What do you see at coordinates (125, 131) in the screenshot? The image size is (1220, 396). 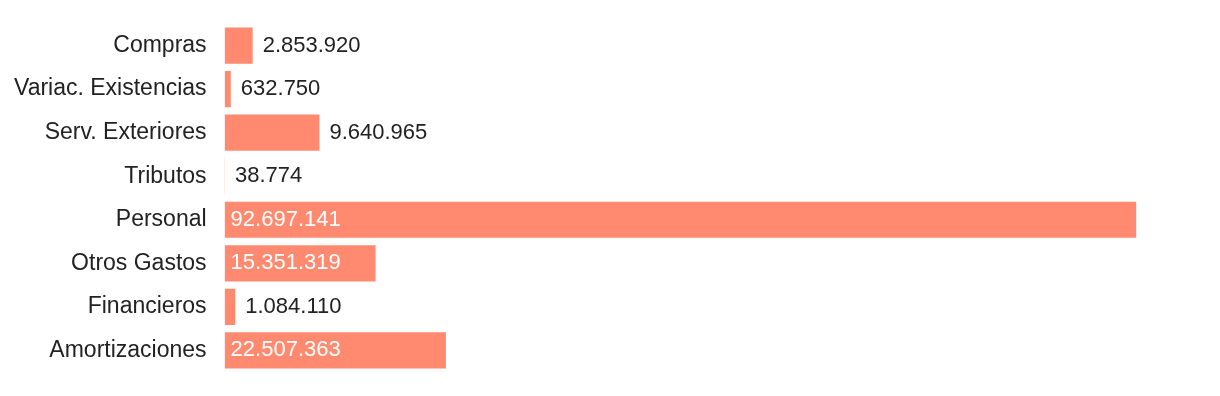 I see `y-tick-label: Serv. Exteriores` at bounding box center [125, 131].